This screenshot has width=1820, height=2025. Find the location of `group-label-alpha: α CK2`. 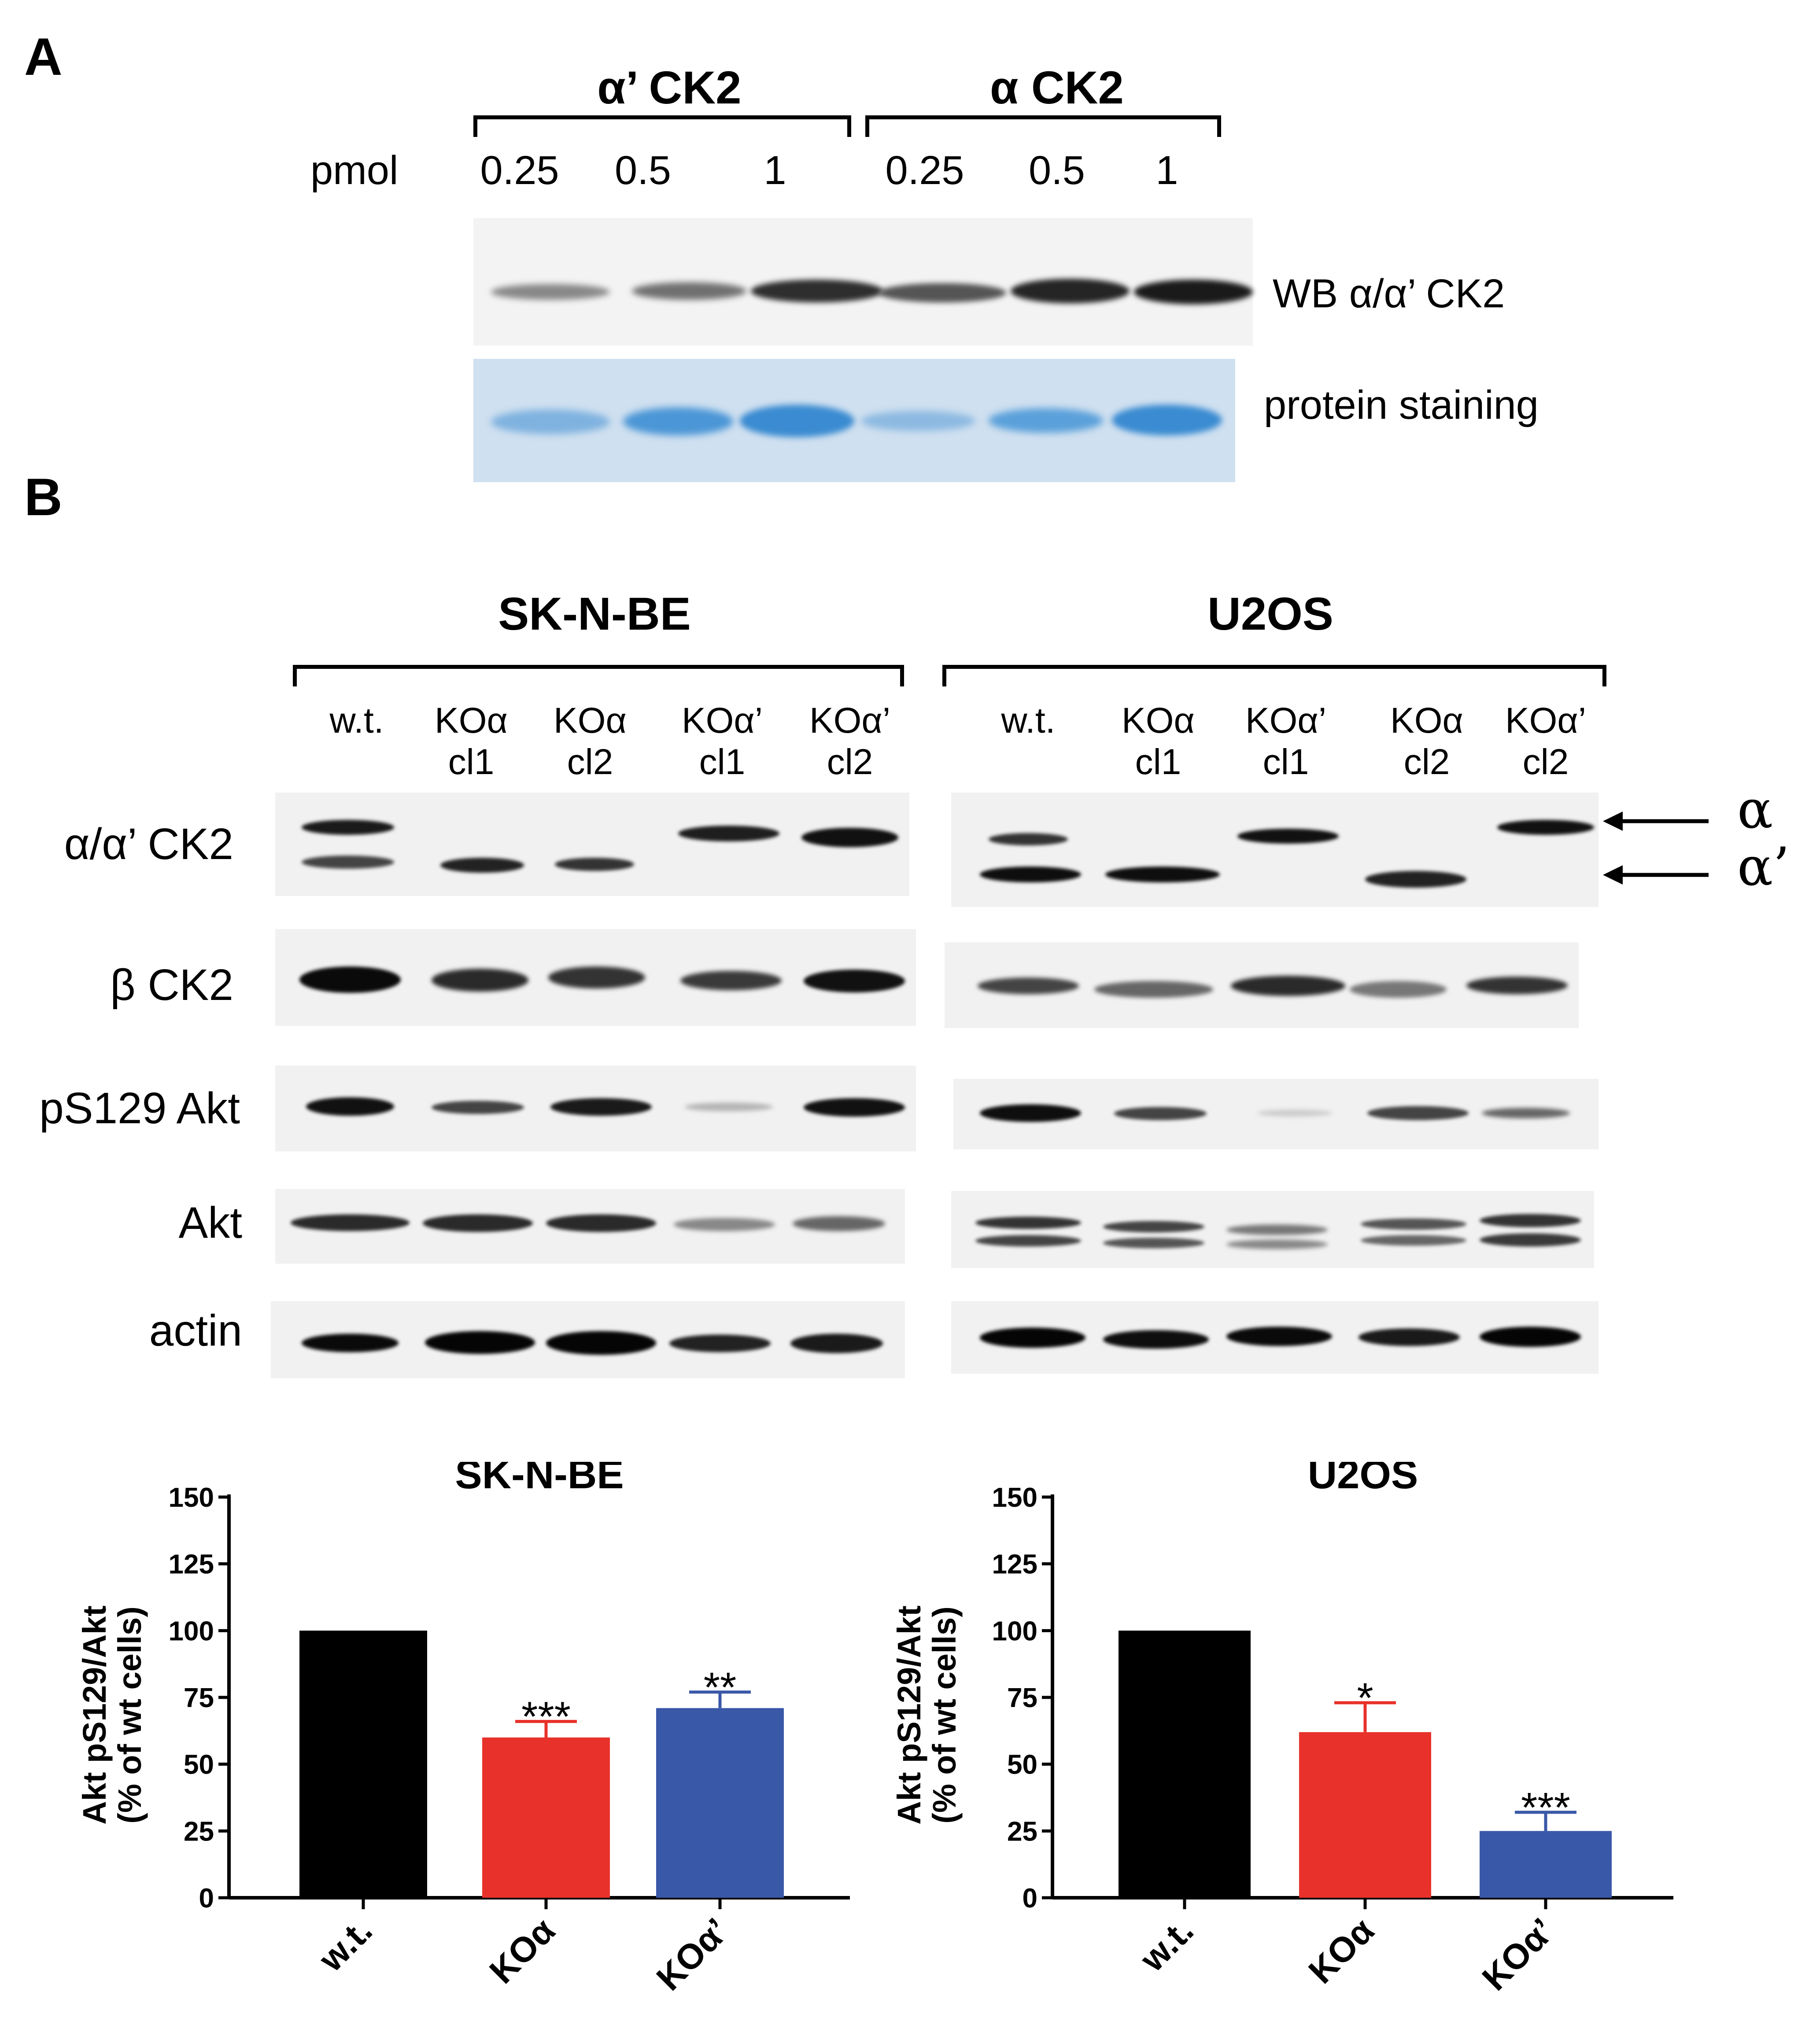

group-label-alpha: α CK2 is located at coordinates (1057, 88).